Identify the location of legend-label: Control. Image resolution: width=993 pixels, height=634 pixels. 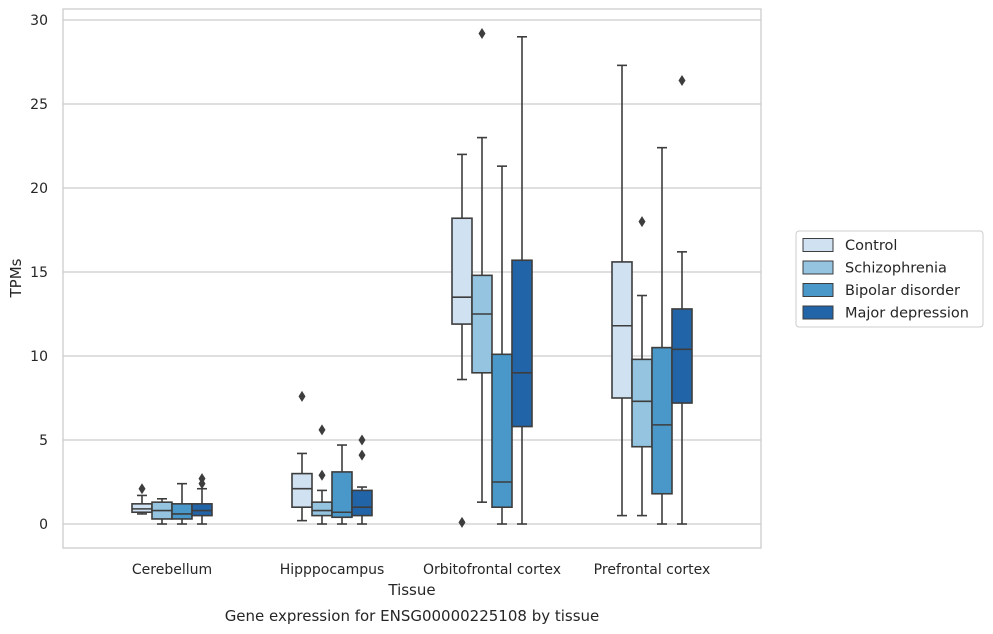
(871, 246).